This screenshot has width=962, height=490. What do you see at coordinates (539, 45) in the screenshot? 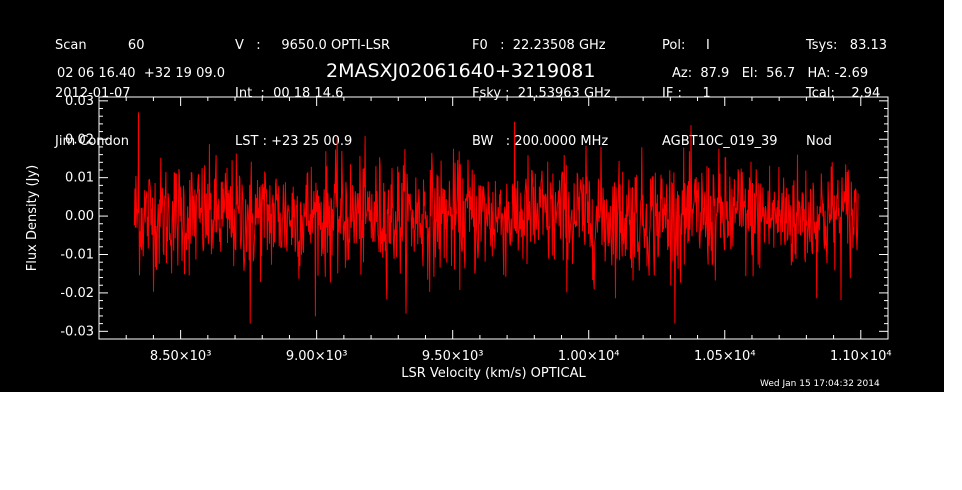
I see `f0-info: F0 : 22.23508 GHz` at bounding box center [539, 45].